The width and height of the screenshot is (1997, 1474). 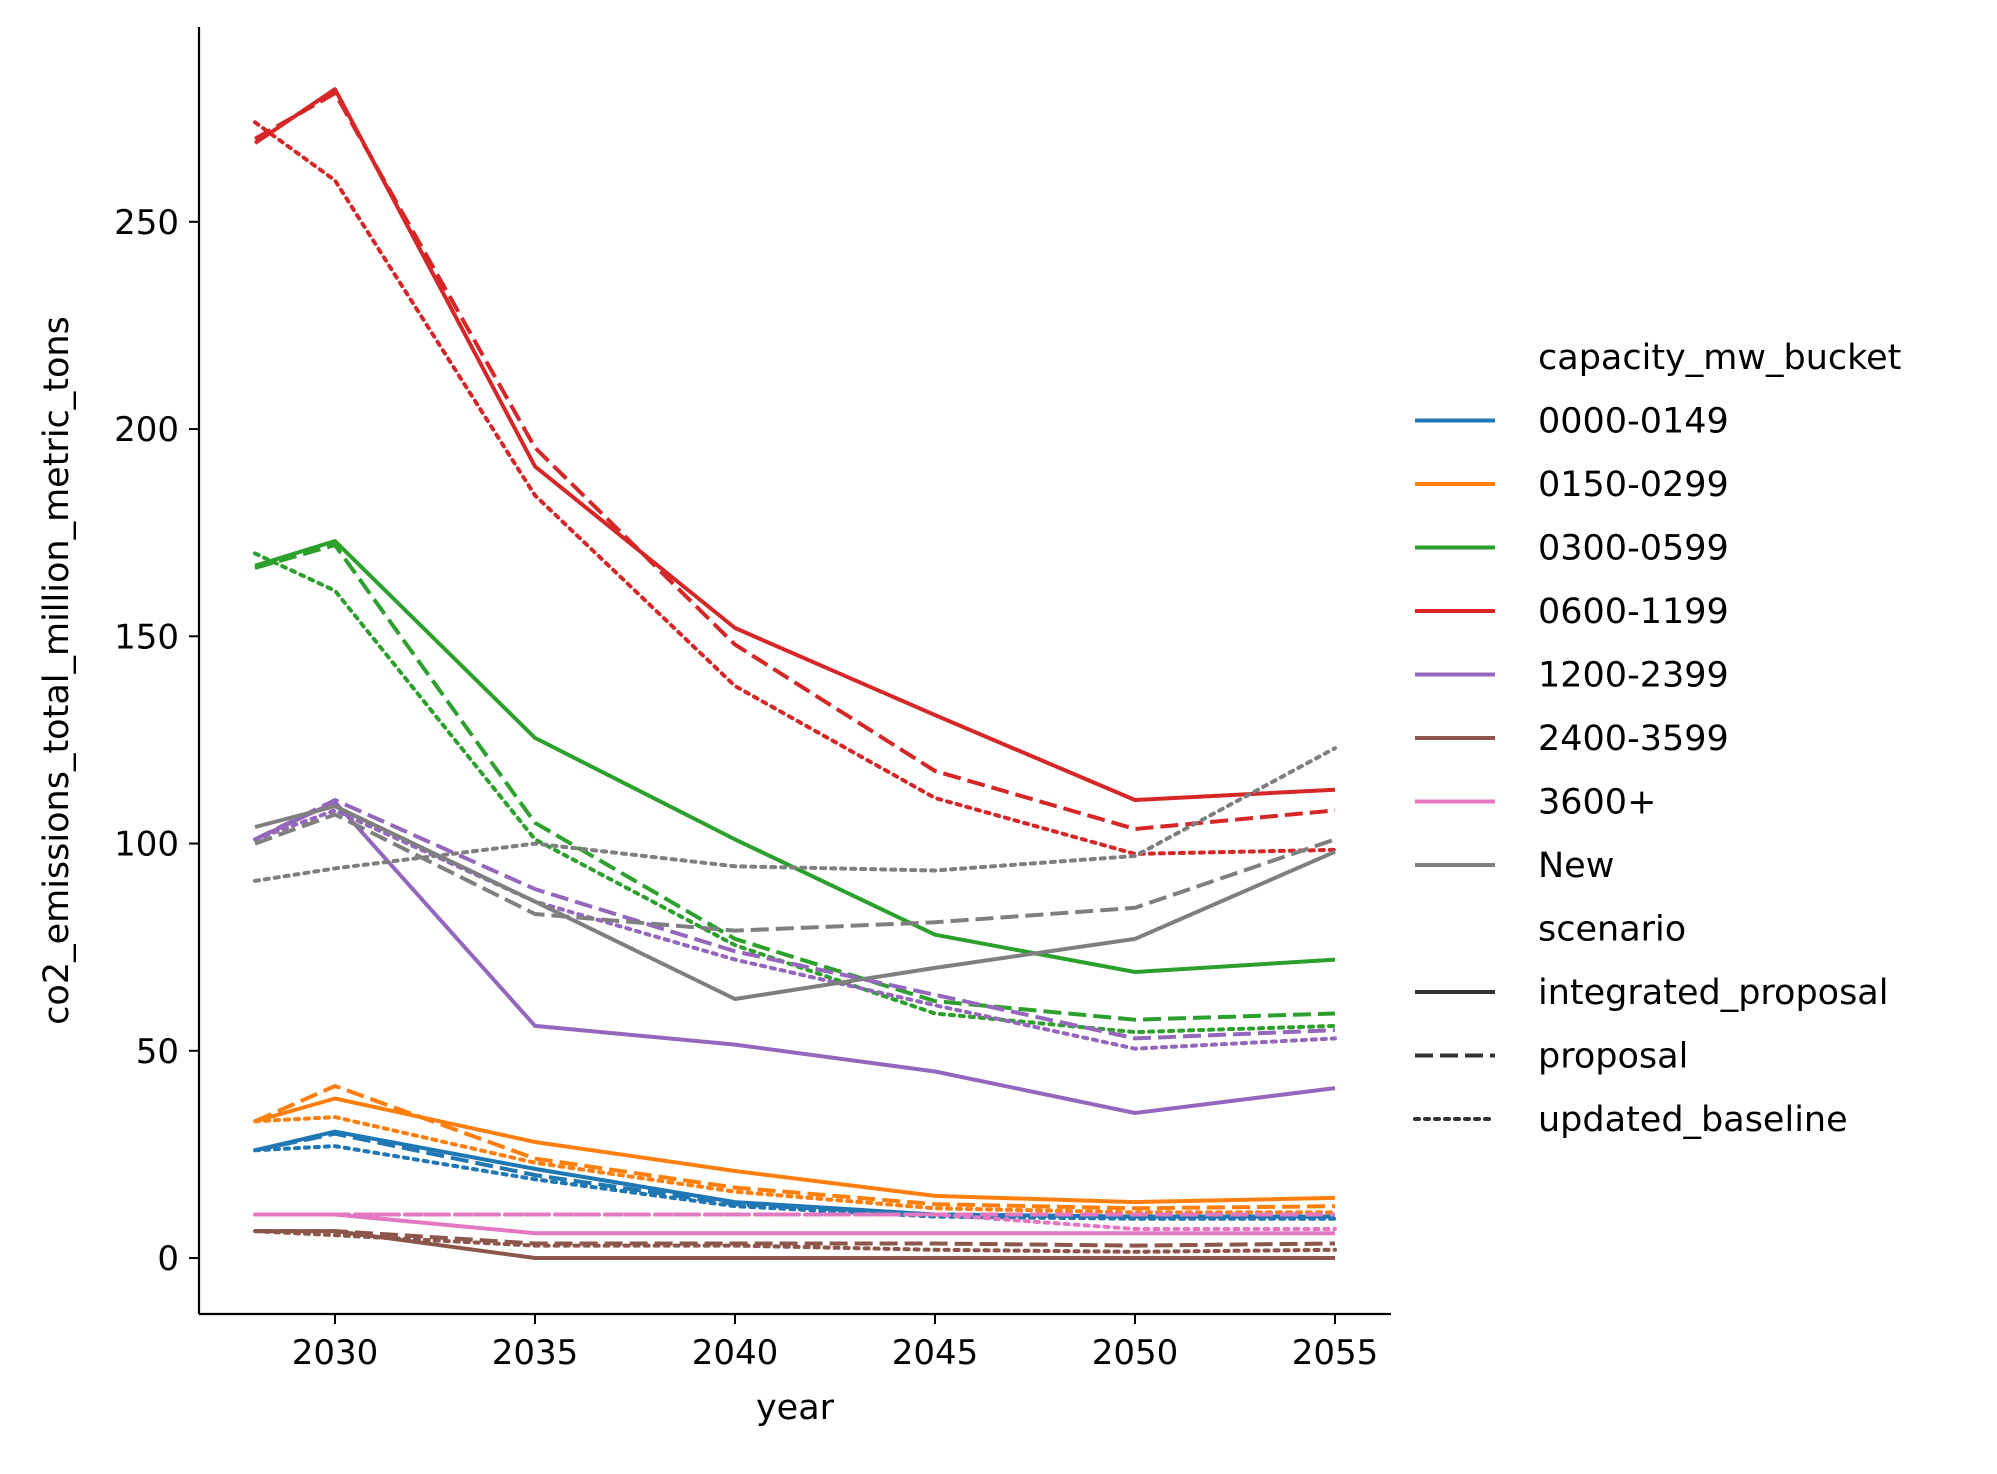 I want to click on legend-label: updated_baseline, so click(x=1693, y=1120).